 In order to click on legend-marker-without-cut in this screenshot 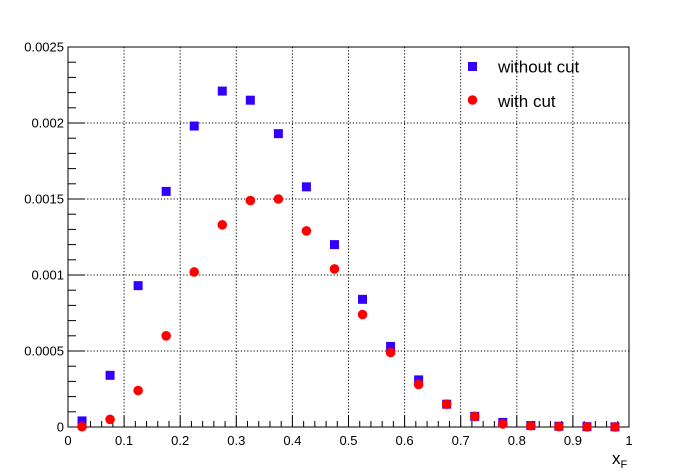, I will do `click(472, 66)`.